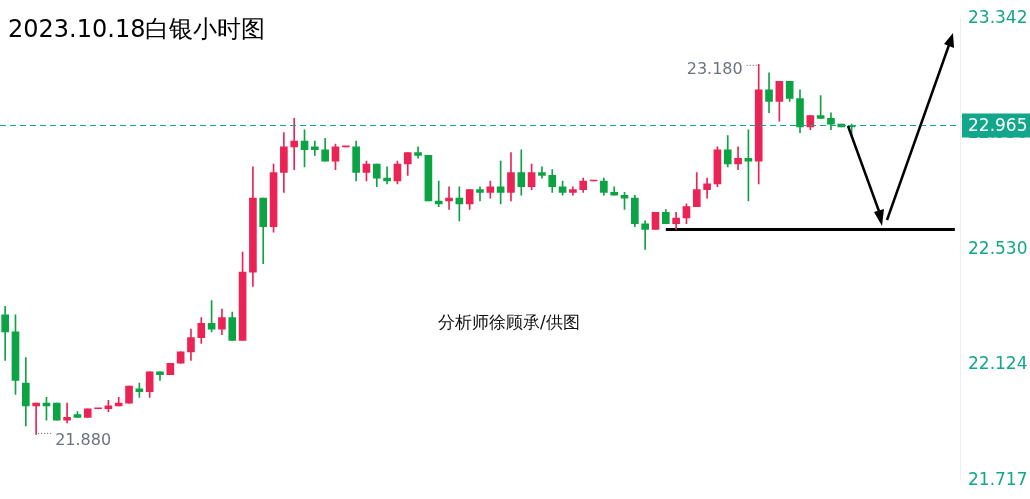  I want to click on y-tick-label: 22.530, so click(998, 247).